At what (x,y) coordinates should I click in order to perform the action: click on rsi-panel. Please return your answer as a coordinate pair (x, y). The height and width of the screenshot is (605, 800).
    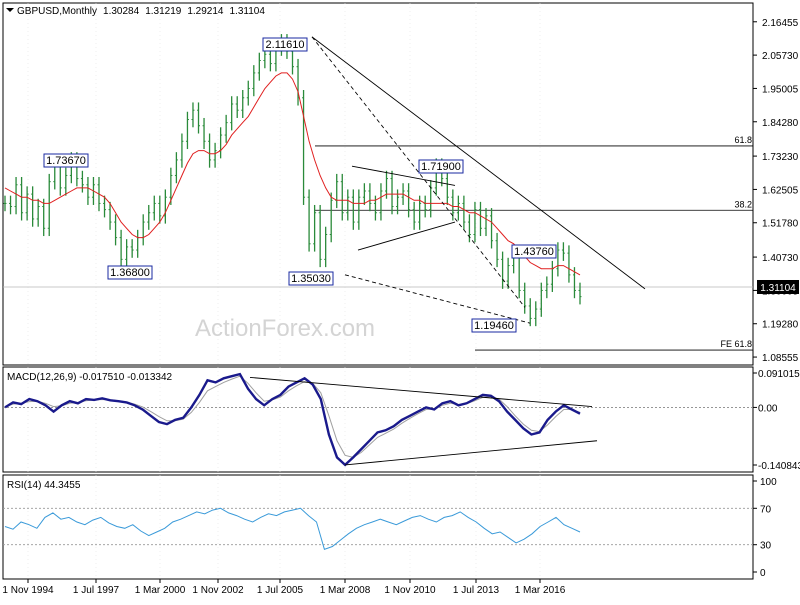
    Looking at the image, I should click on (378, 528).